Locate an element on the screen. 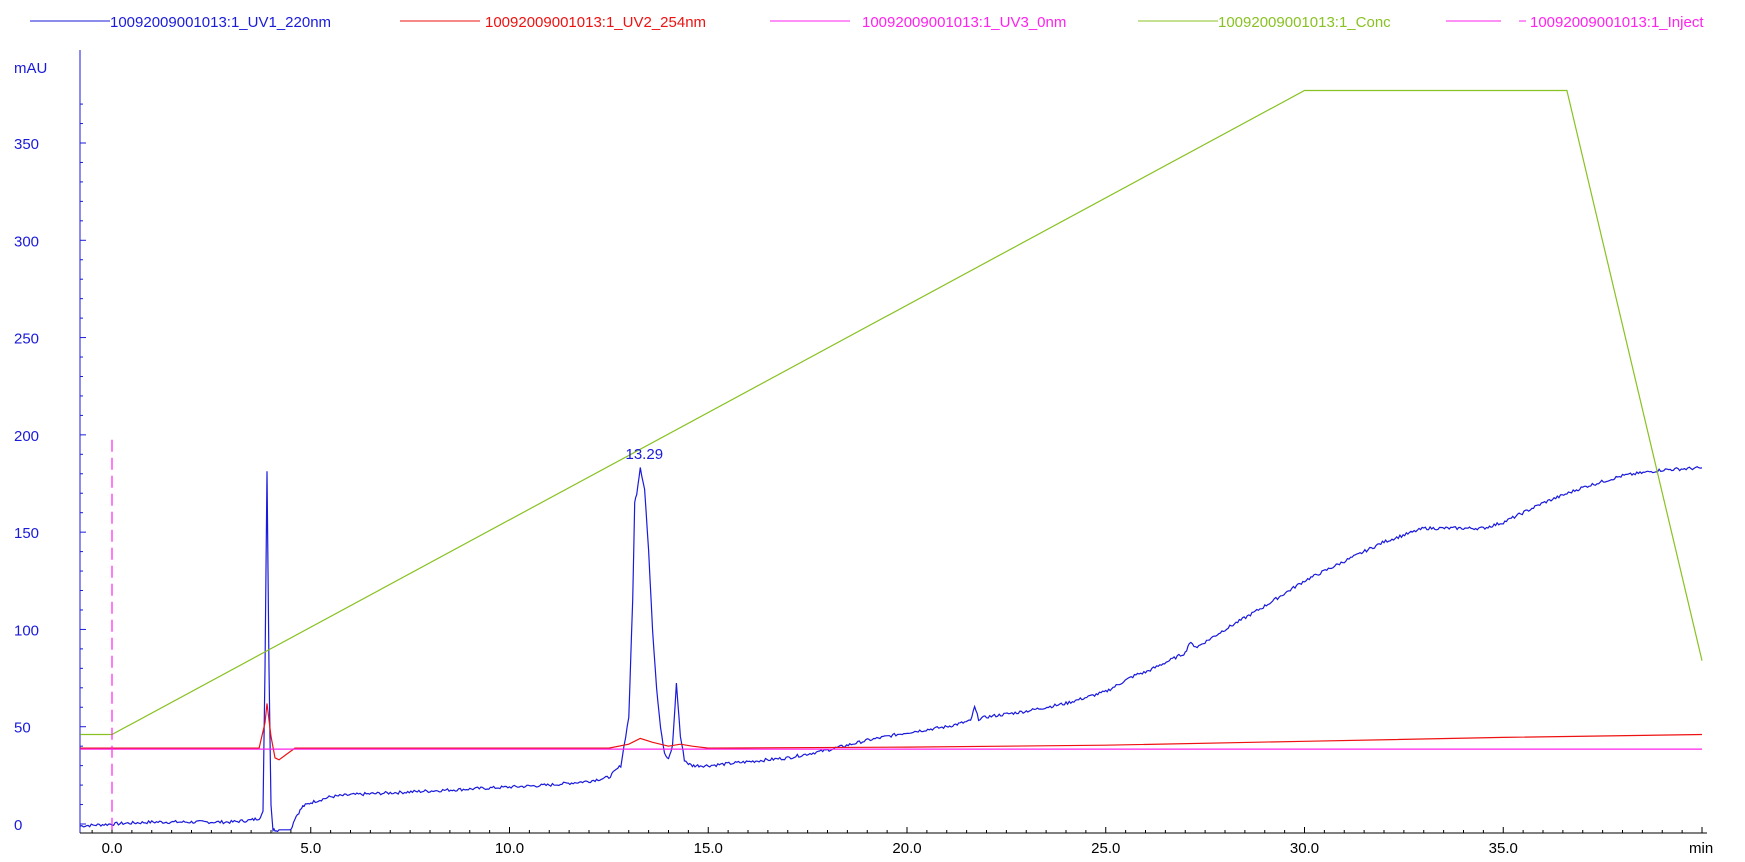 The image size is (1745, 862). y-tick-label: 50 is located at coordinates (22, 728).